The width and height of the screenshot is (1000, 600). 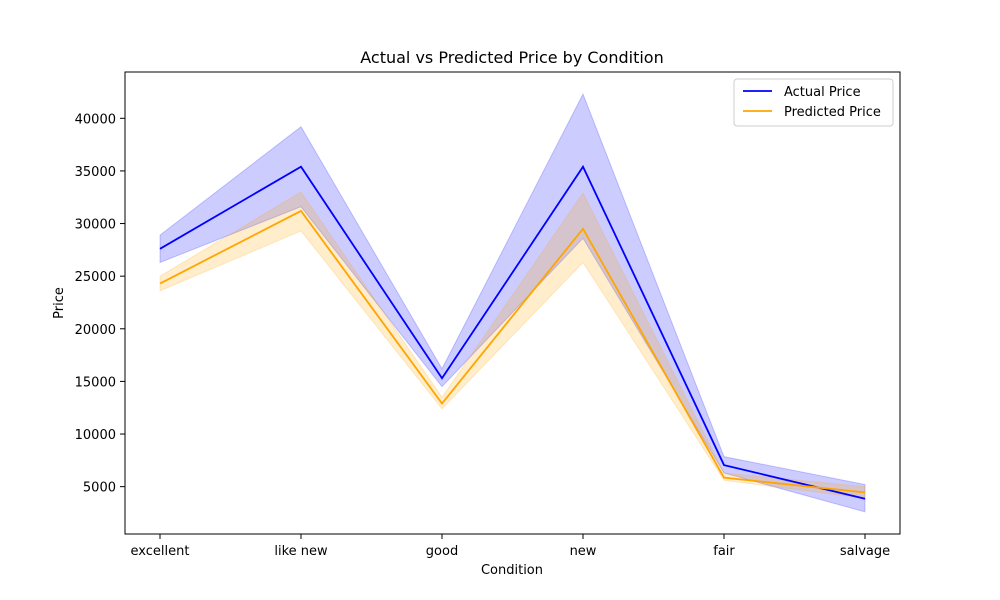 What do you see at coordinates (95, 435) in the screenshot?
I see `y-tick-label: 10000` at bounding box center [95, 435].